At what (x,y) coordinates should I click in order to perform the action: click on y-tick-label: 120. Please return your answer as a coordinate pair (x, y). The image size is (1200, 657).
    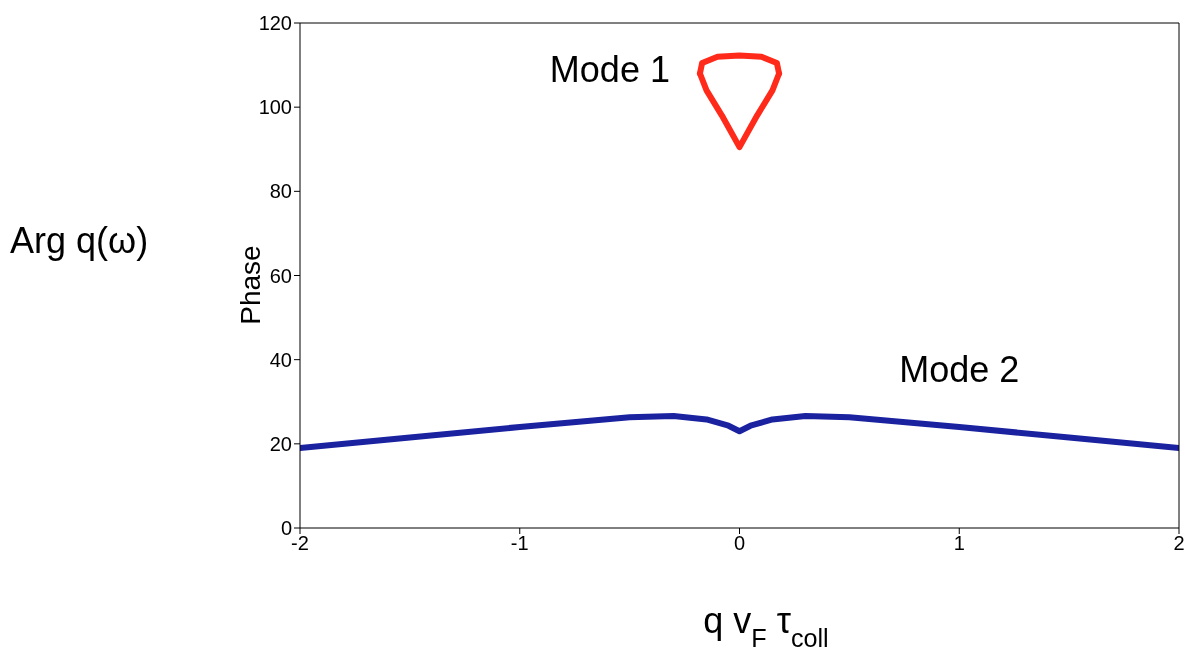
    Looking at the image, I should click on (275, 23).